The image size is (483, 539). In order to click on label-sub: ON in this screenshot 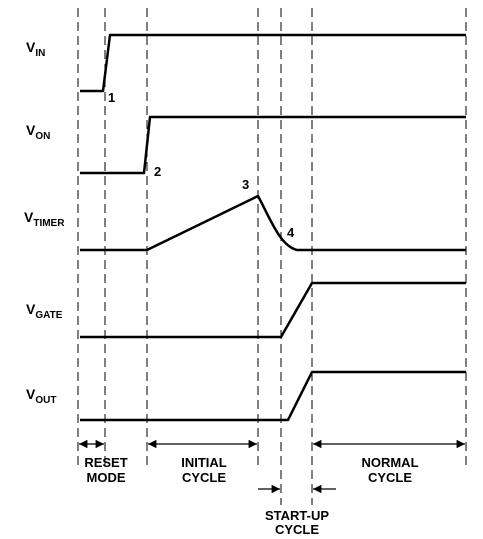, I will do `click(42, 136)`.